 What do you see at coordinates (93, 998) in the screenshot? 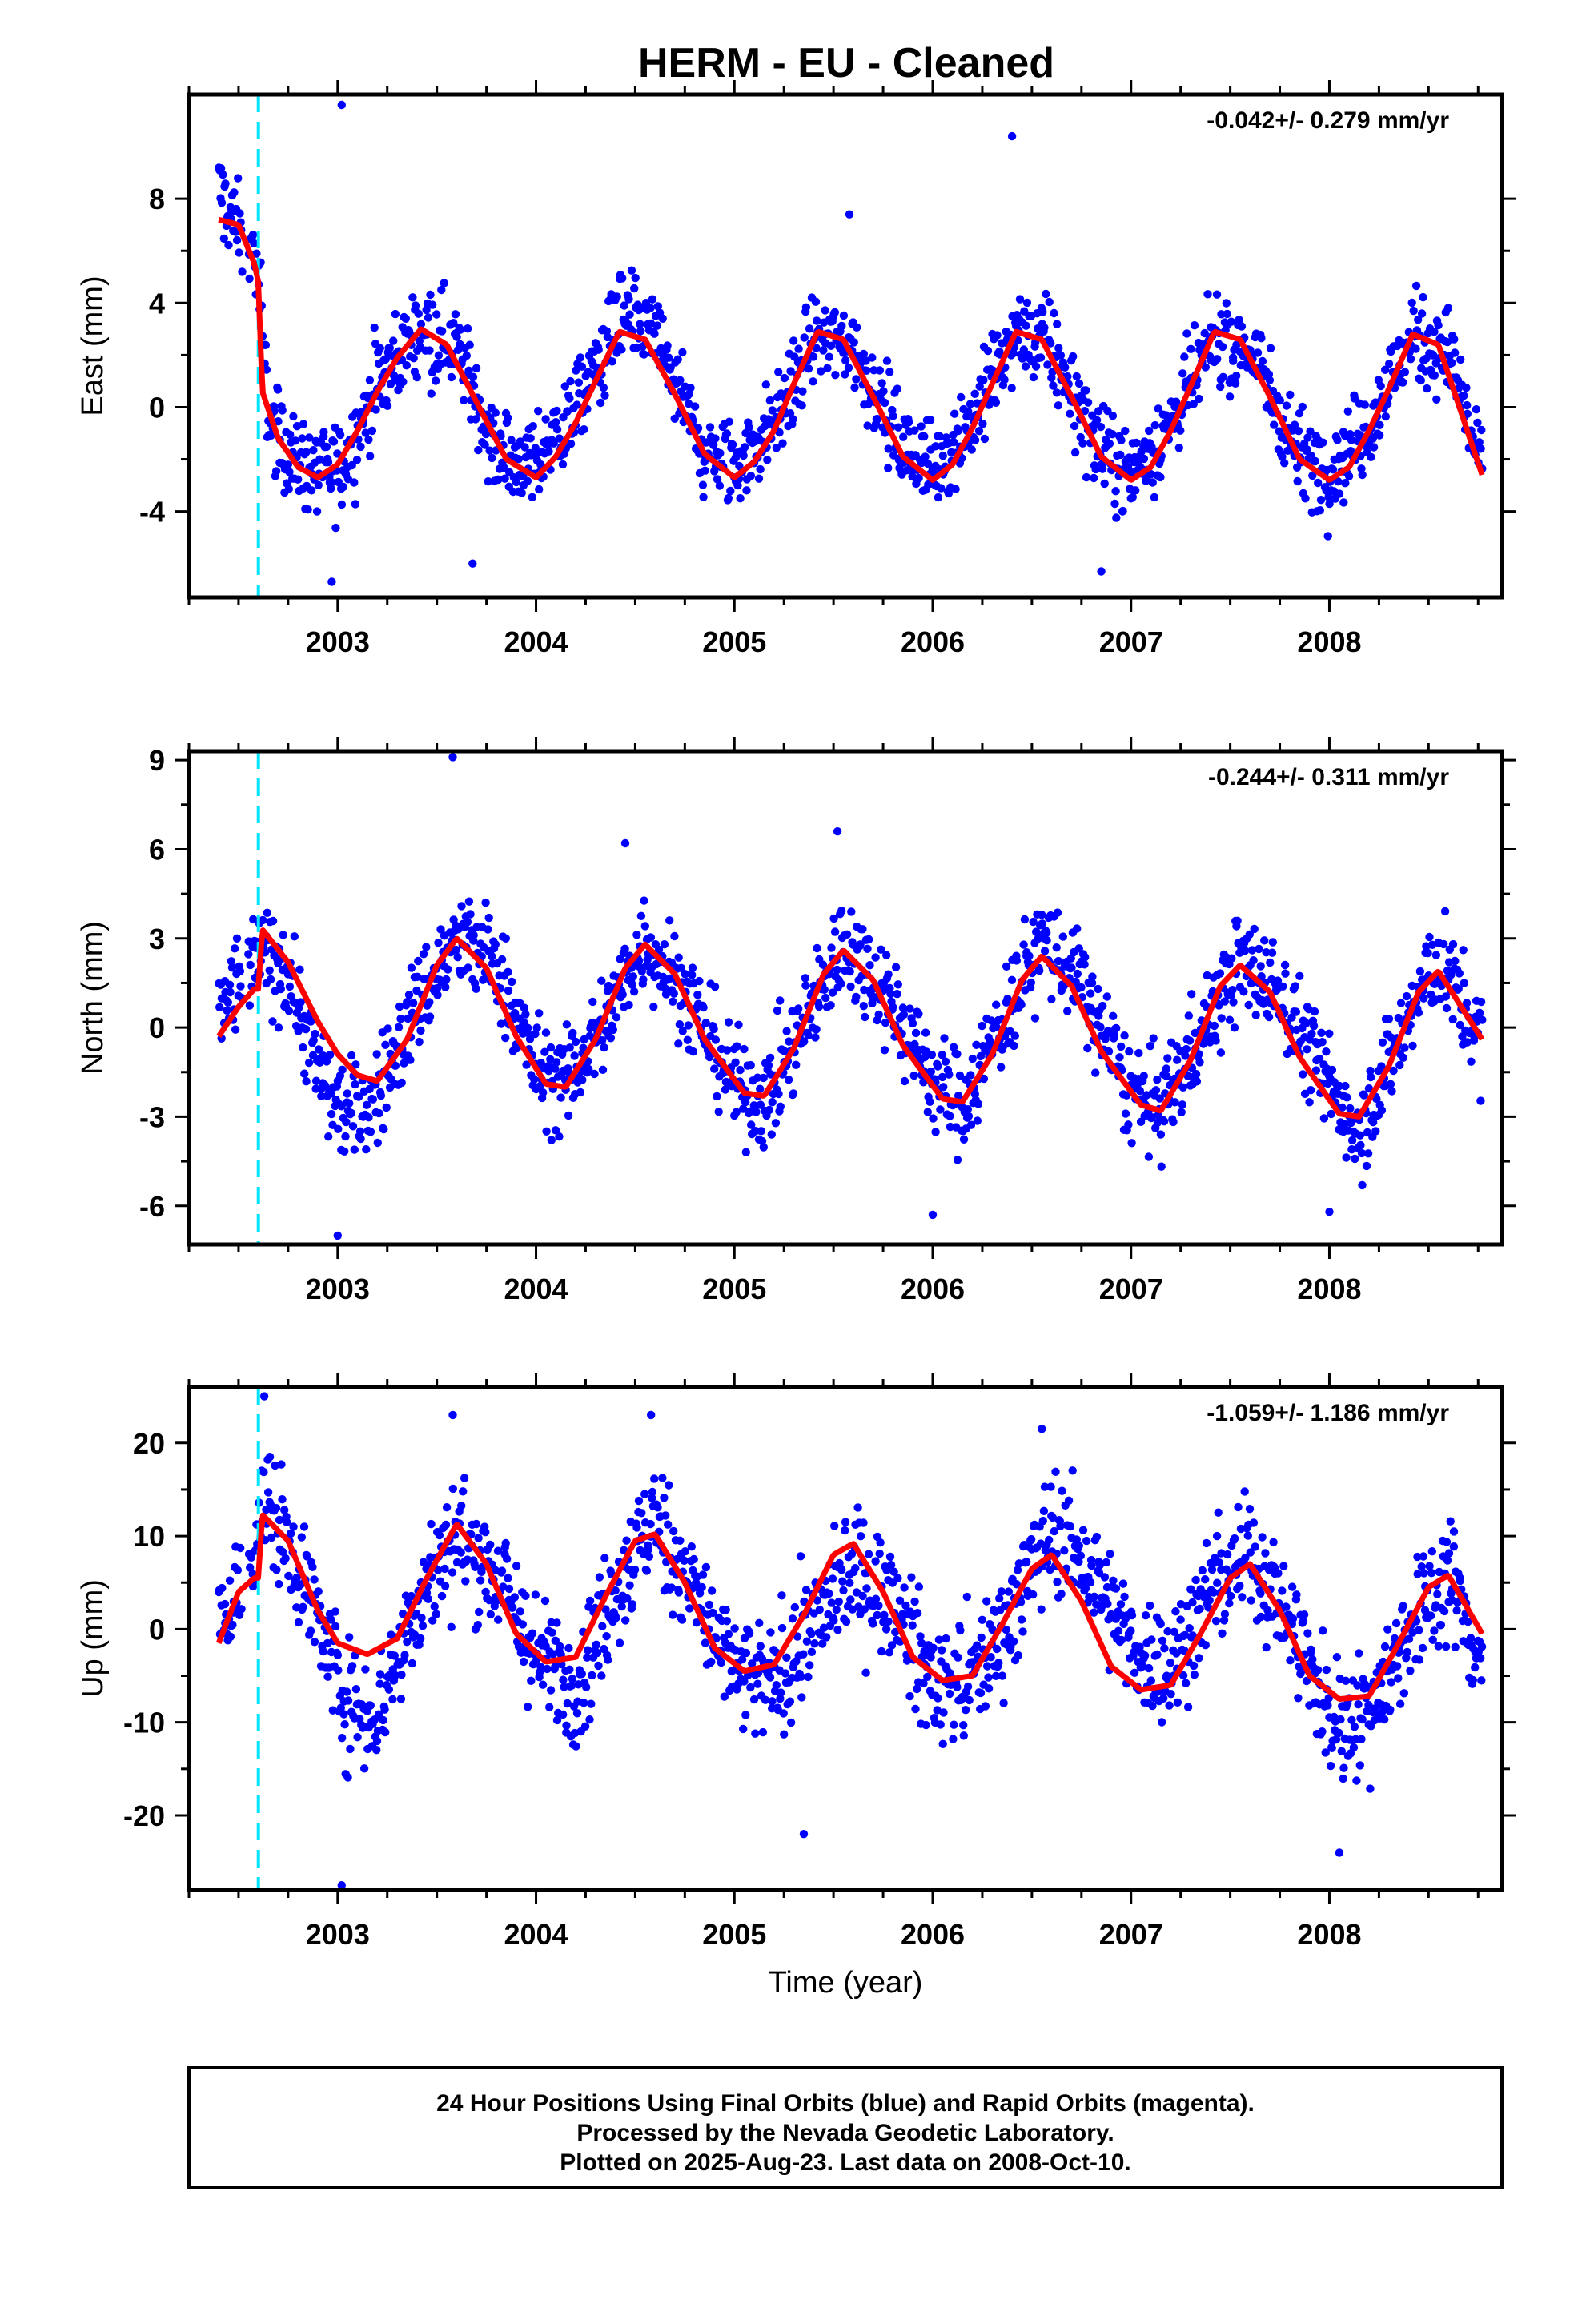
I see `y-axis-label: North (mm)` at bounding box center [93, 998].